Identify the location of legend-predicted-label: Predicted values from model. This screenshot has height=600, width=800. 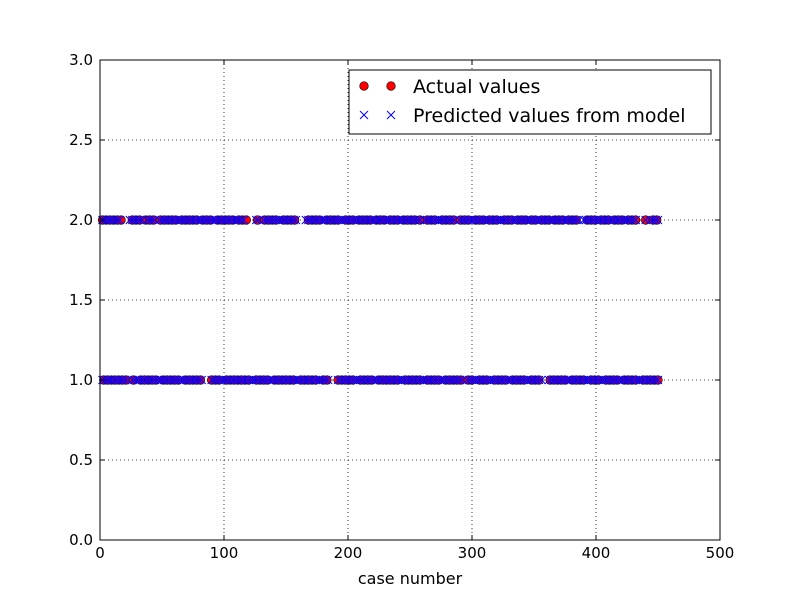
(549, 116).